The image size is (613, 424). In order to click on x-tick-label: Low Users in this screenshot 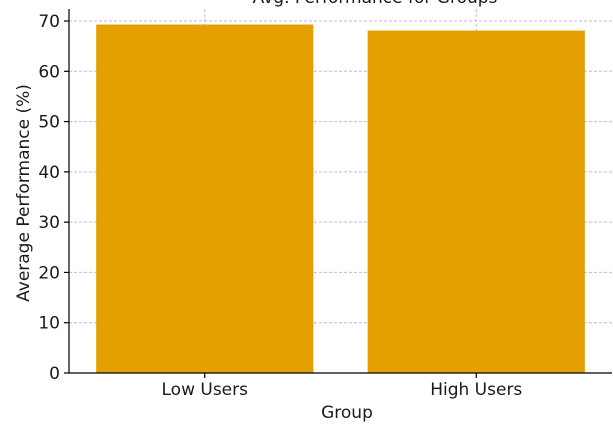, I will do `click(205, 390)`.